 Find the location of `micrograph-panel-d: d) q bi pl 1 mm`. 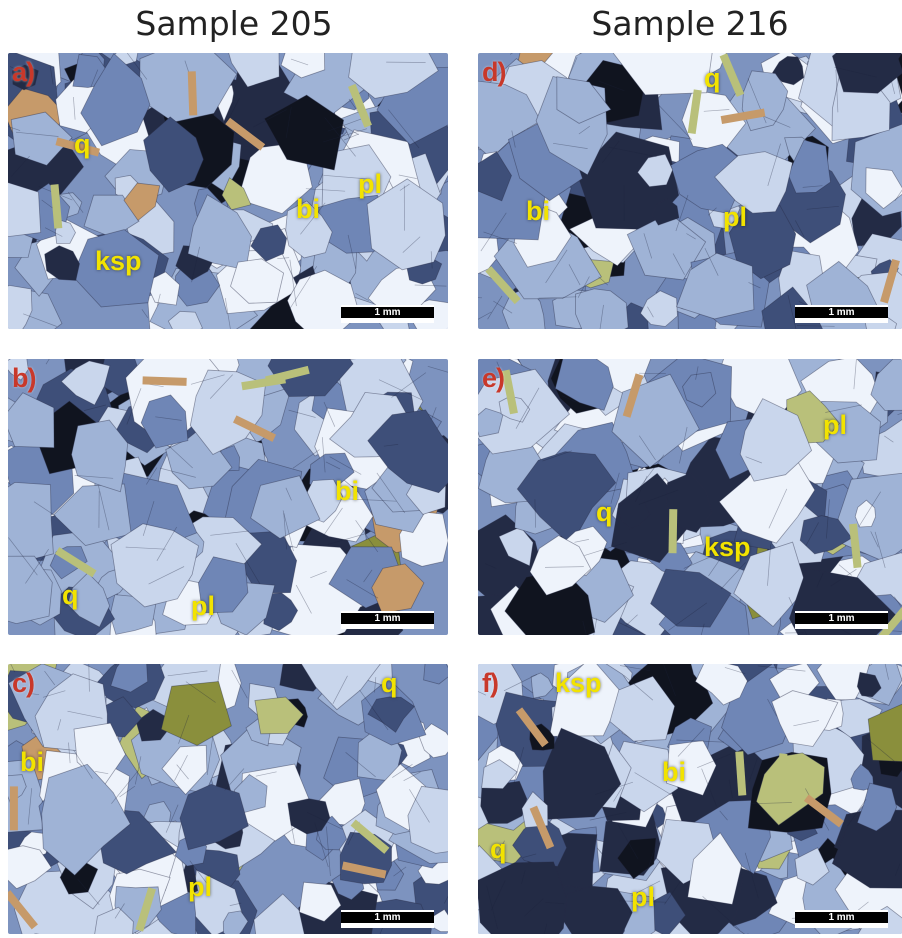

micrograph-panel-d: d) q bi pl 1 mm is located at coordinates (690, 191).